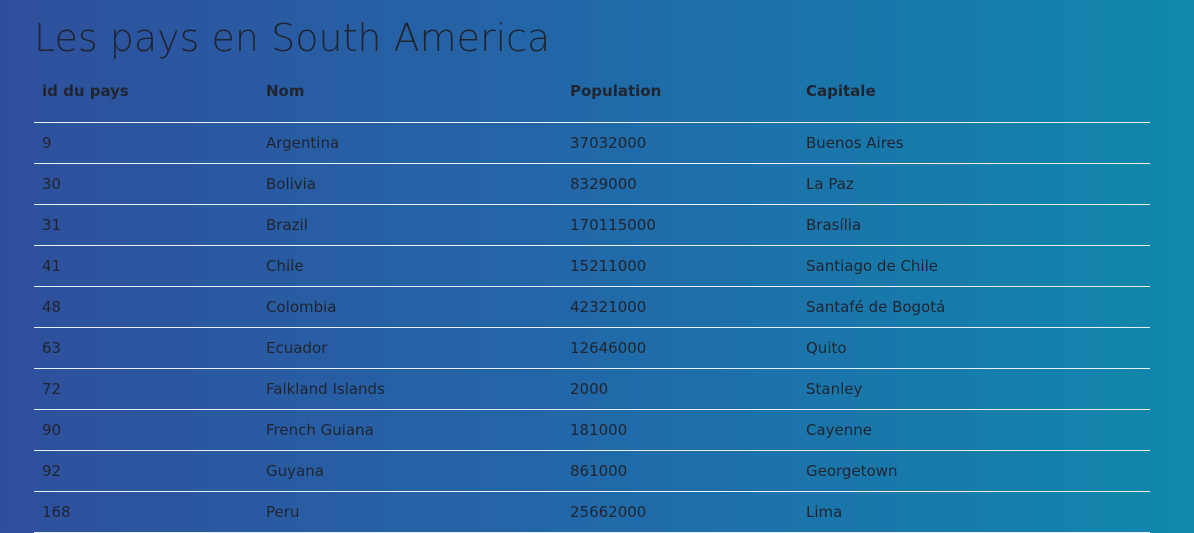 This screenshot has height=533, width=1194. What do you see at coordinates (680, 266) in the screenshot?
I see `cell-population: 15211000` at bounding box center [680, 266].